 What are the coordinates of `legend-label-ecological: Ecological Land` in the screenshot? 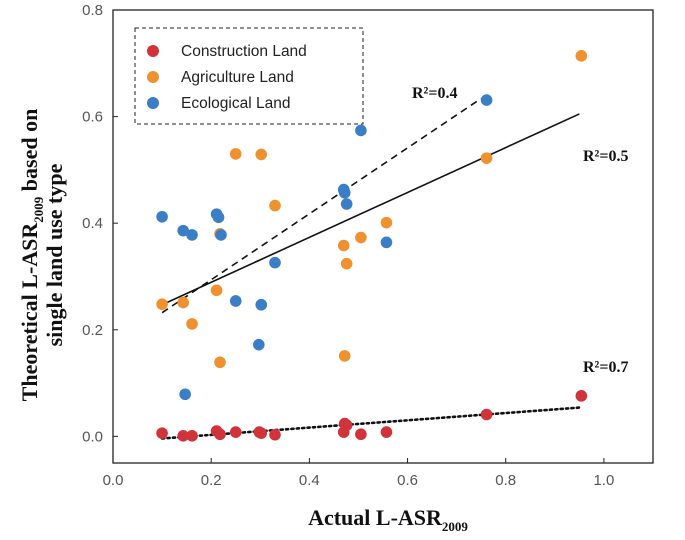 It's located at (235, 103).